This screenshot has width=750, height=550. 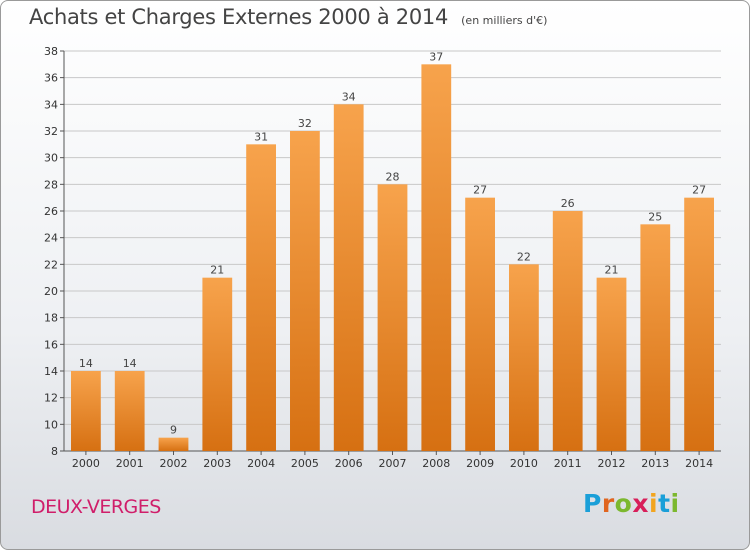 What do you see at coordinates (524, 357) in the screenshot?
I see `bar-2010` at bounding box center [524, 357].